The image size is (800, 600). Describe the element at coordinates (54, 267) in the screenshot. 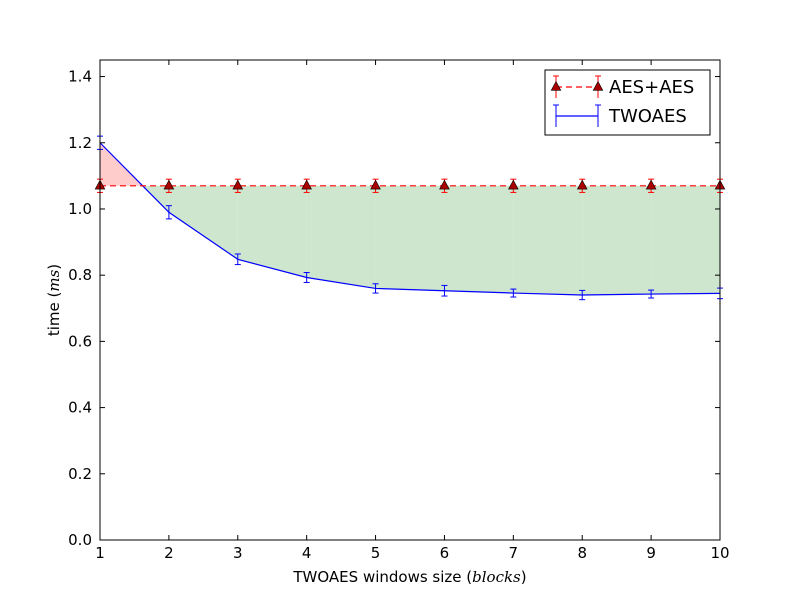

I see `y-axis-label-end: )` at that location.